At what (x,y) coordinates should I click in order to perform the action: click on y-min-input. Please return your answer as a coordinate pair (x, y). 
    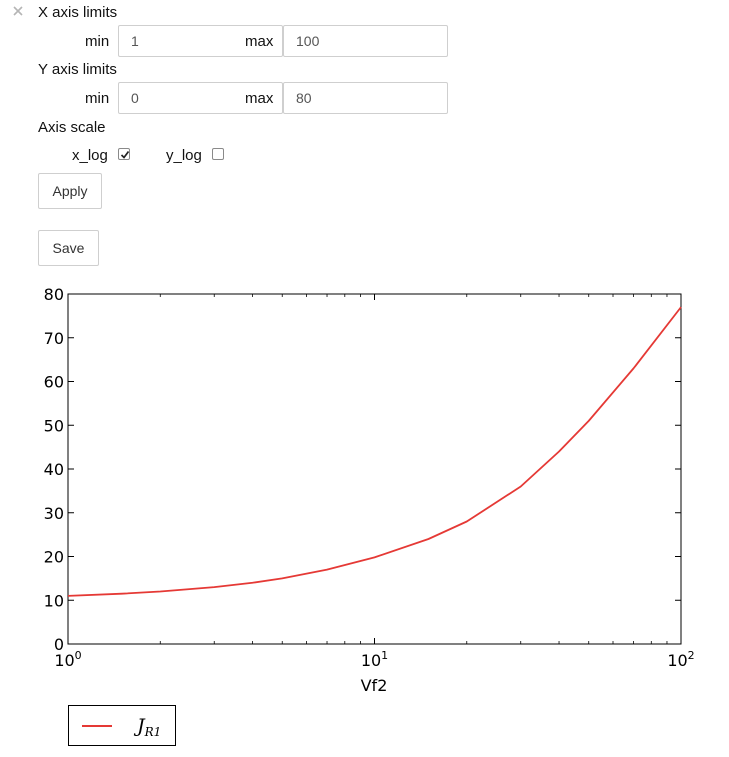
    Looking at the image, I should click on (200, 98).